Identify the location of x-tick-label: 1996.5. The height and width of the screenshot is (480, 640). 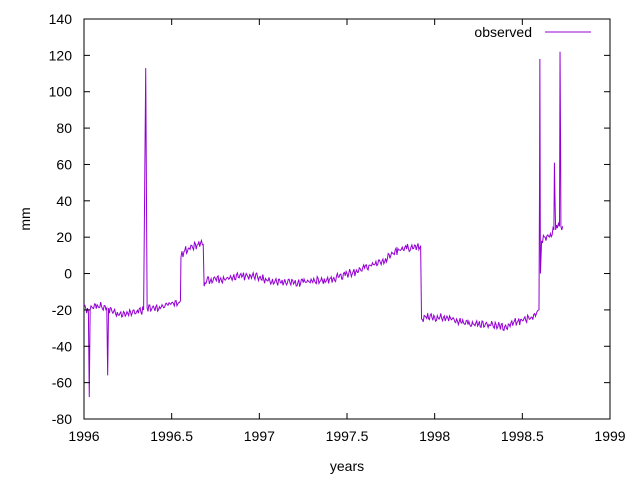
(171, 436).